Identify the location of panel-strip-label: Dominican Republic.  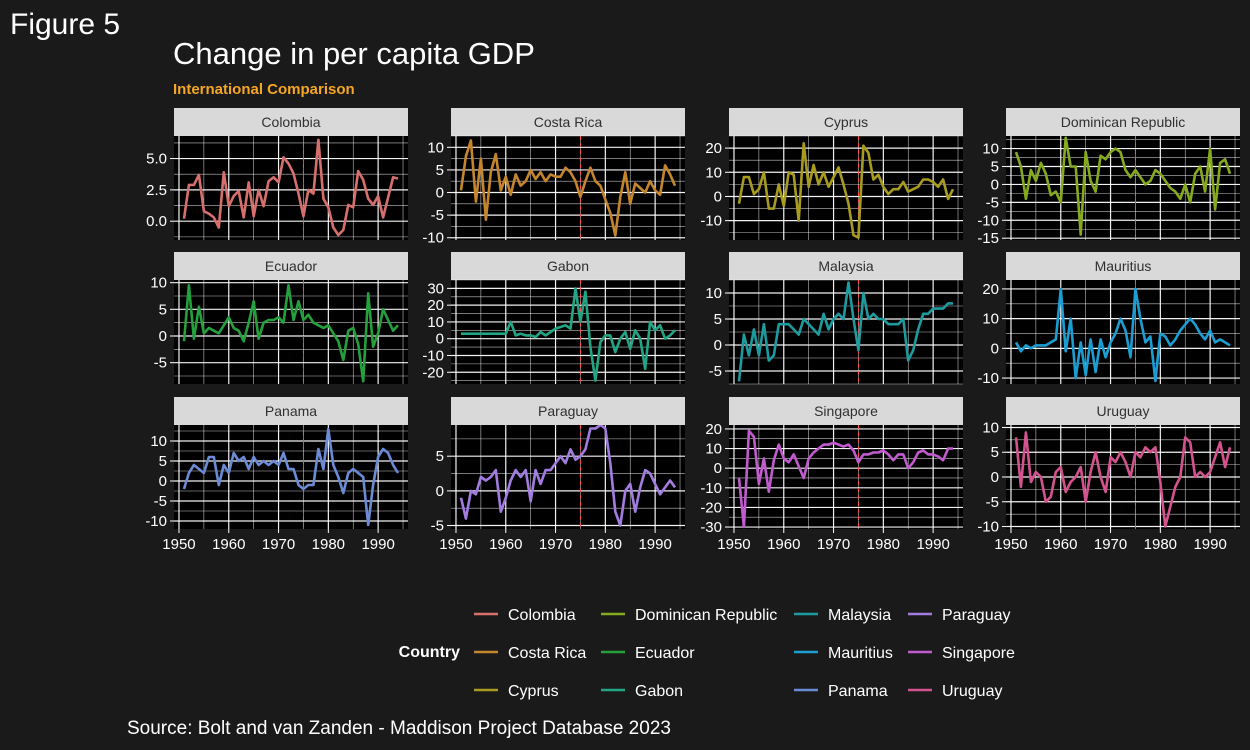
(1123, 122).